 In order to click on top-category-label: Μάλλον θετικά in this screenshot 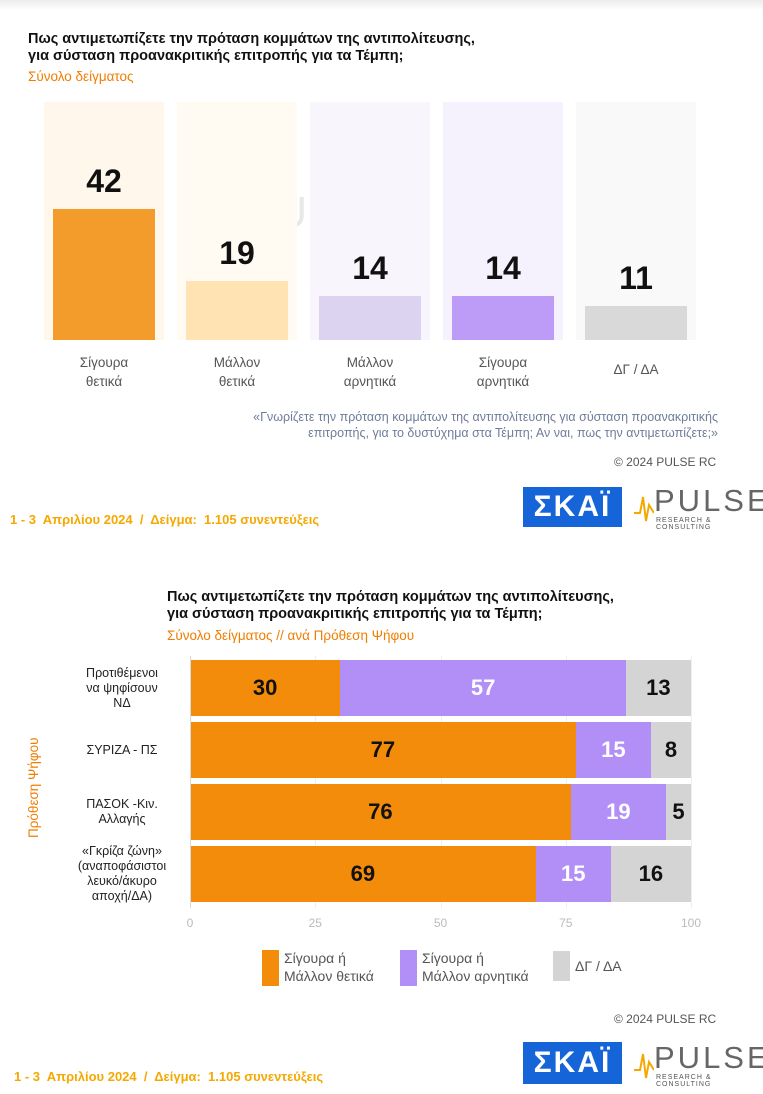, I will do `click(237, 372)`.